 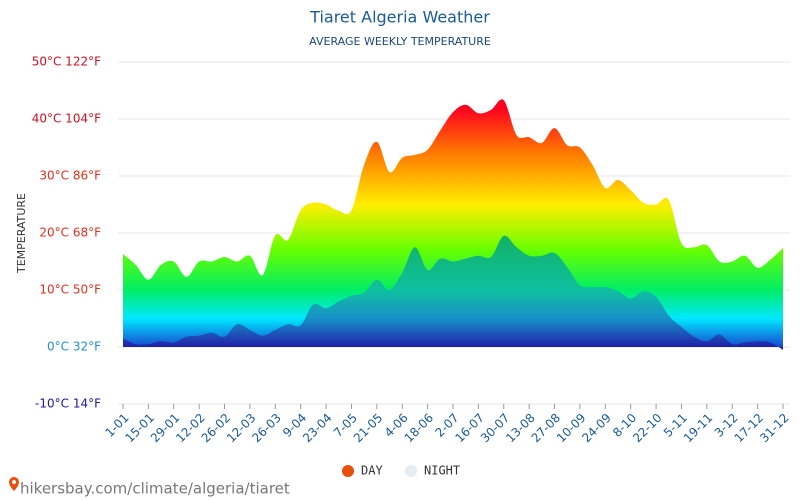 What do you see at coordinates (399, 17) in the screenshot?
I see `chart-title: Tiaret Algeria Weather` at bounding box center [399, 17].